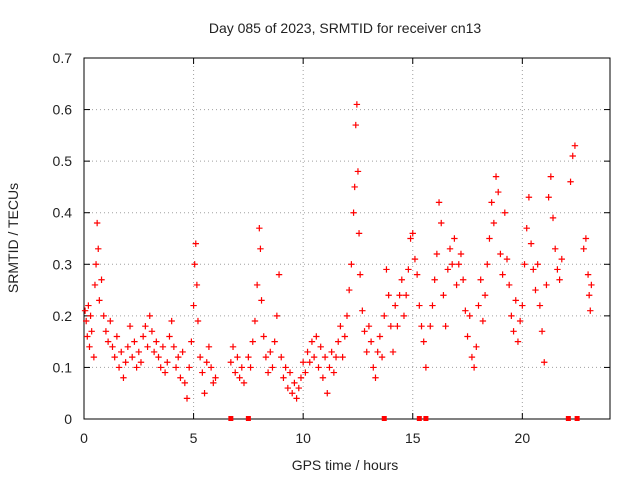  I want to click on y-axis-label: SRMTID / TECUs, so click(13, 238).